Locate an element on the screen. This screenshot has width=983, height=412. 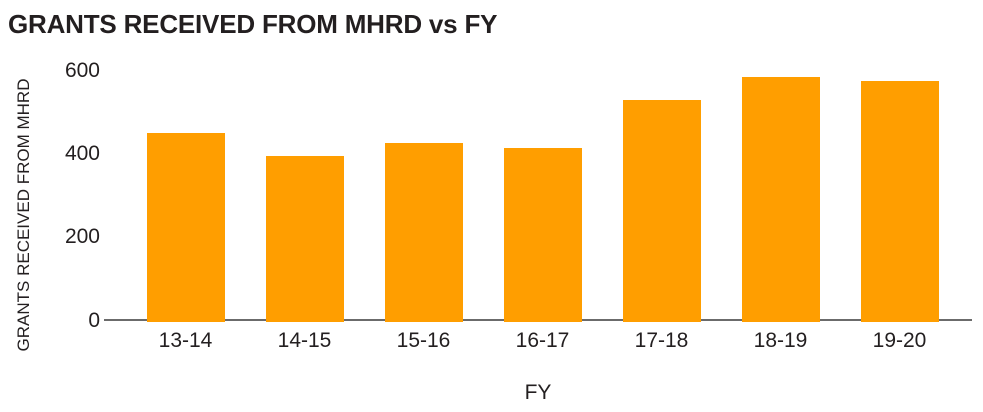
y-tick-label: 600 is located at coordinates (82, 70).